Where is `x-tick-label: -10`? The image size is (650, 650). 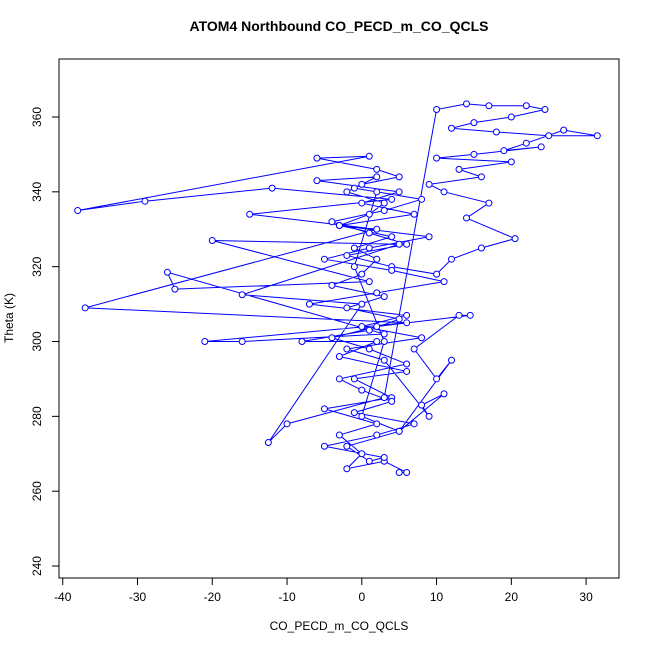
x-tick-label: -10 is located at coordinates (287, 597).